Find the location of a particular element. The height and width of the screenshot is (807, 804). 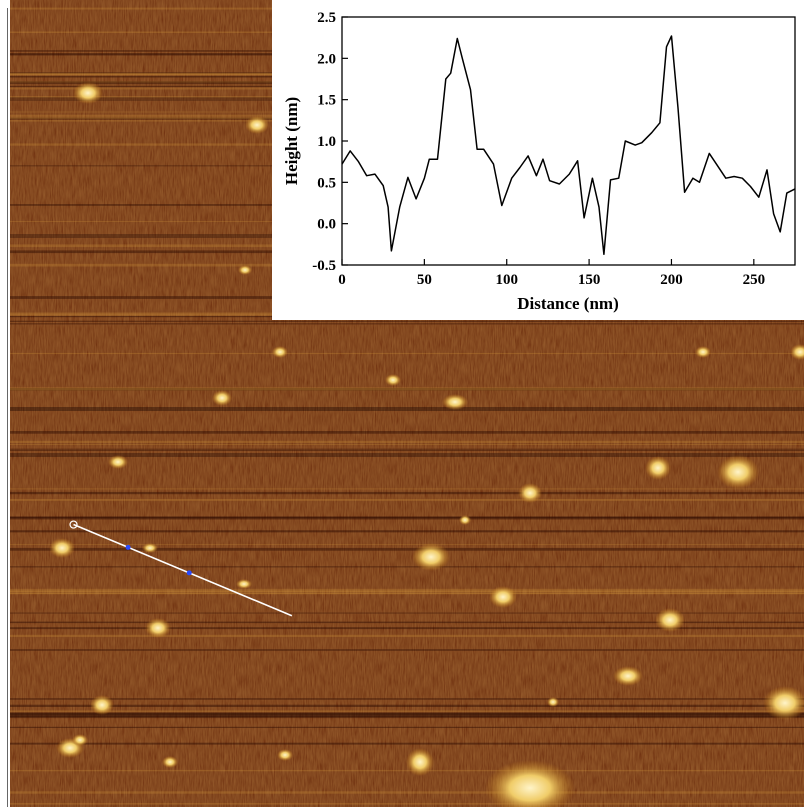

y-tick-label: 2.0 is located at coordinates (326, 59).